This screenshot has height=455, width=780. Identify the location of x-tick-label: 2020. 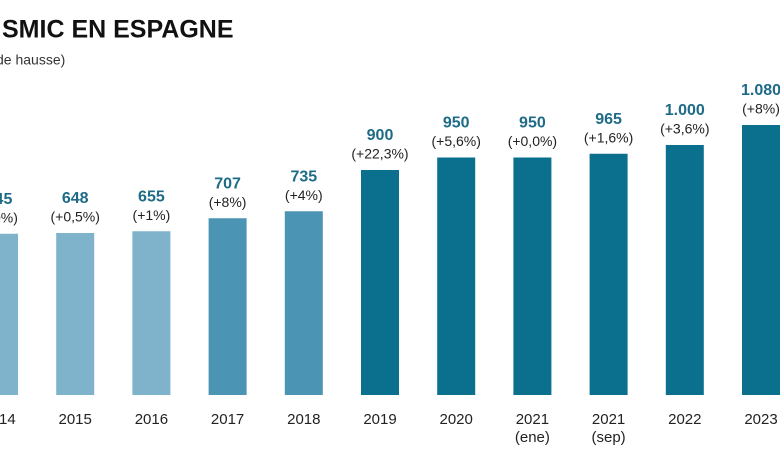
(456, 419).